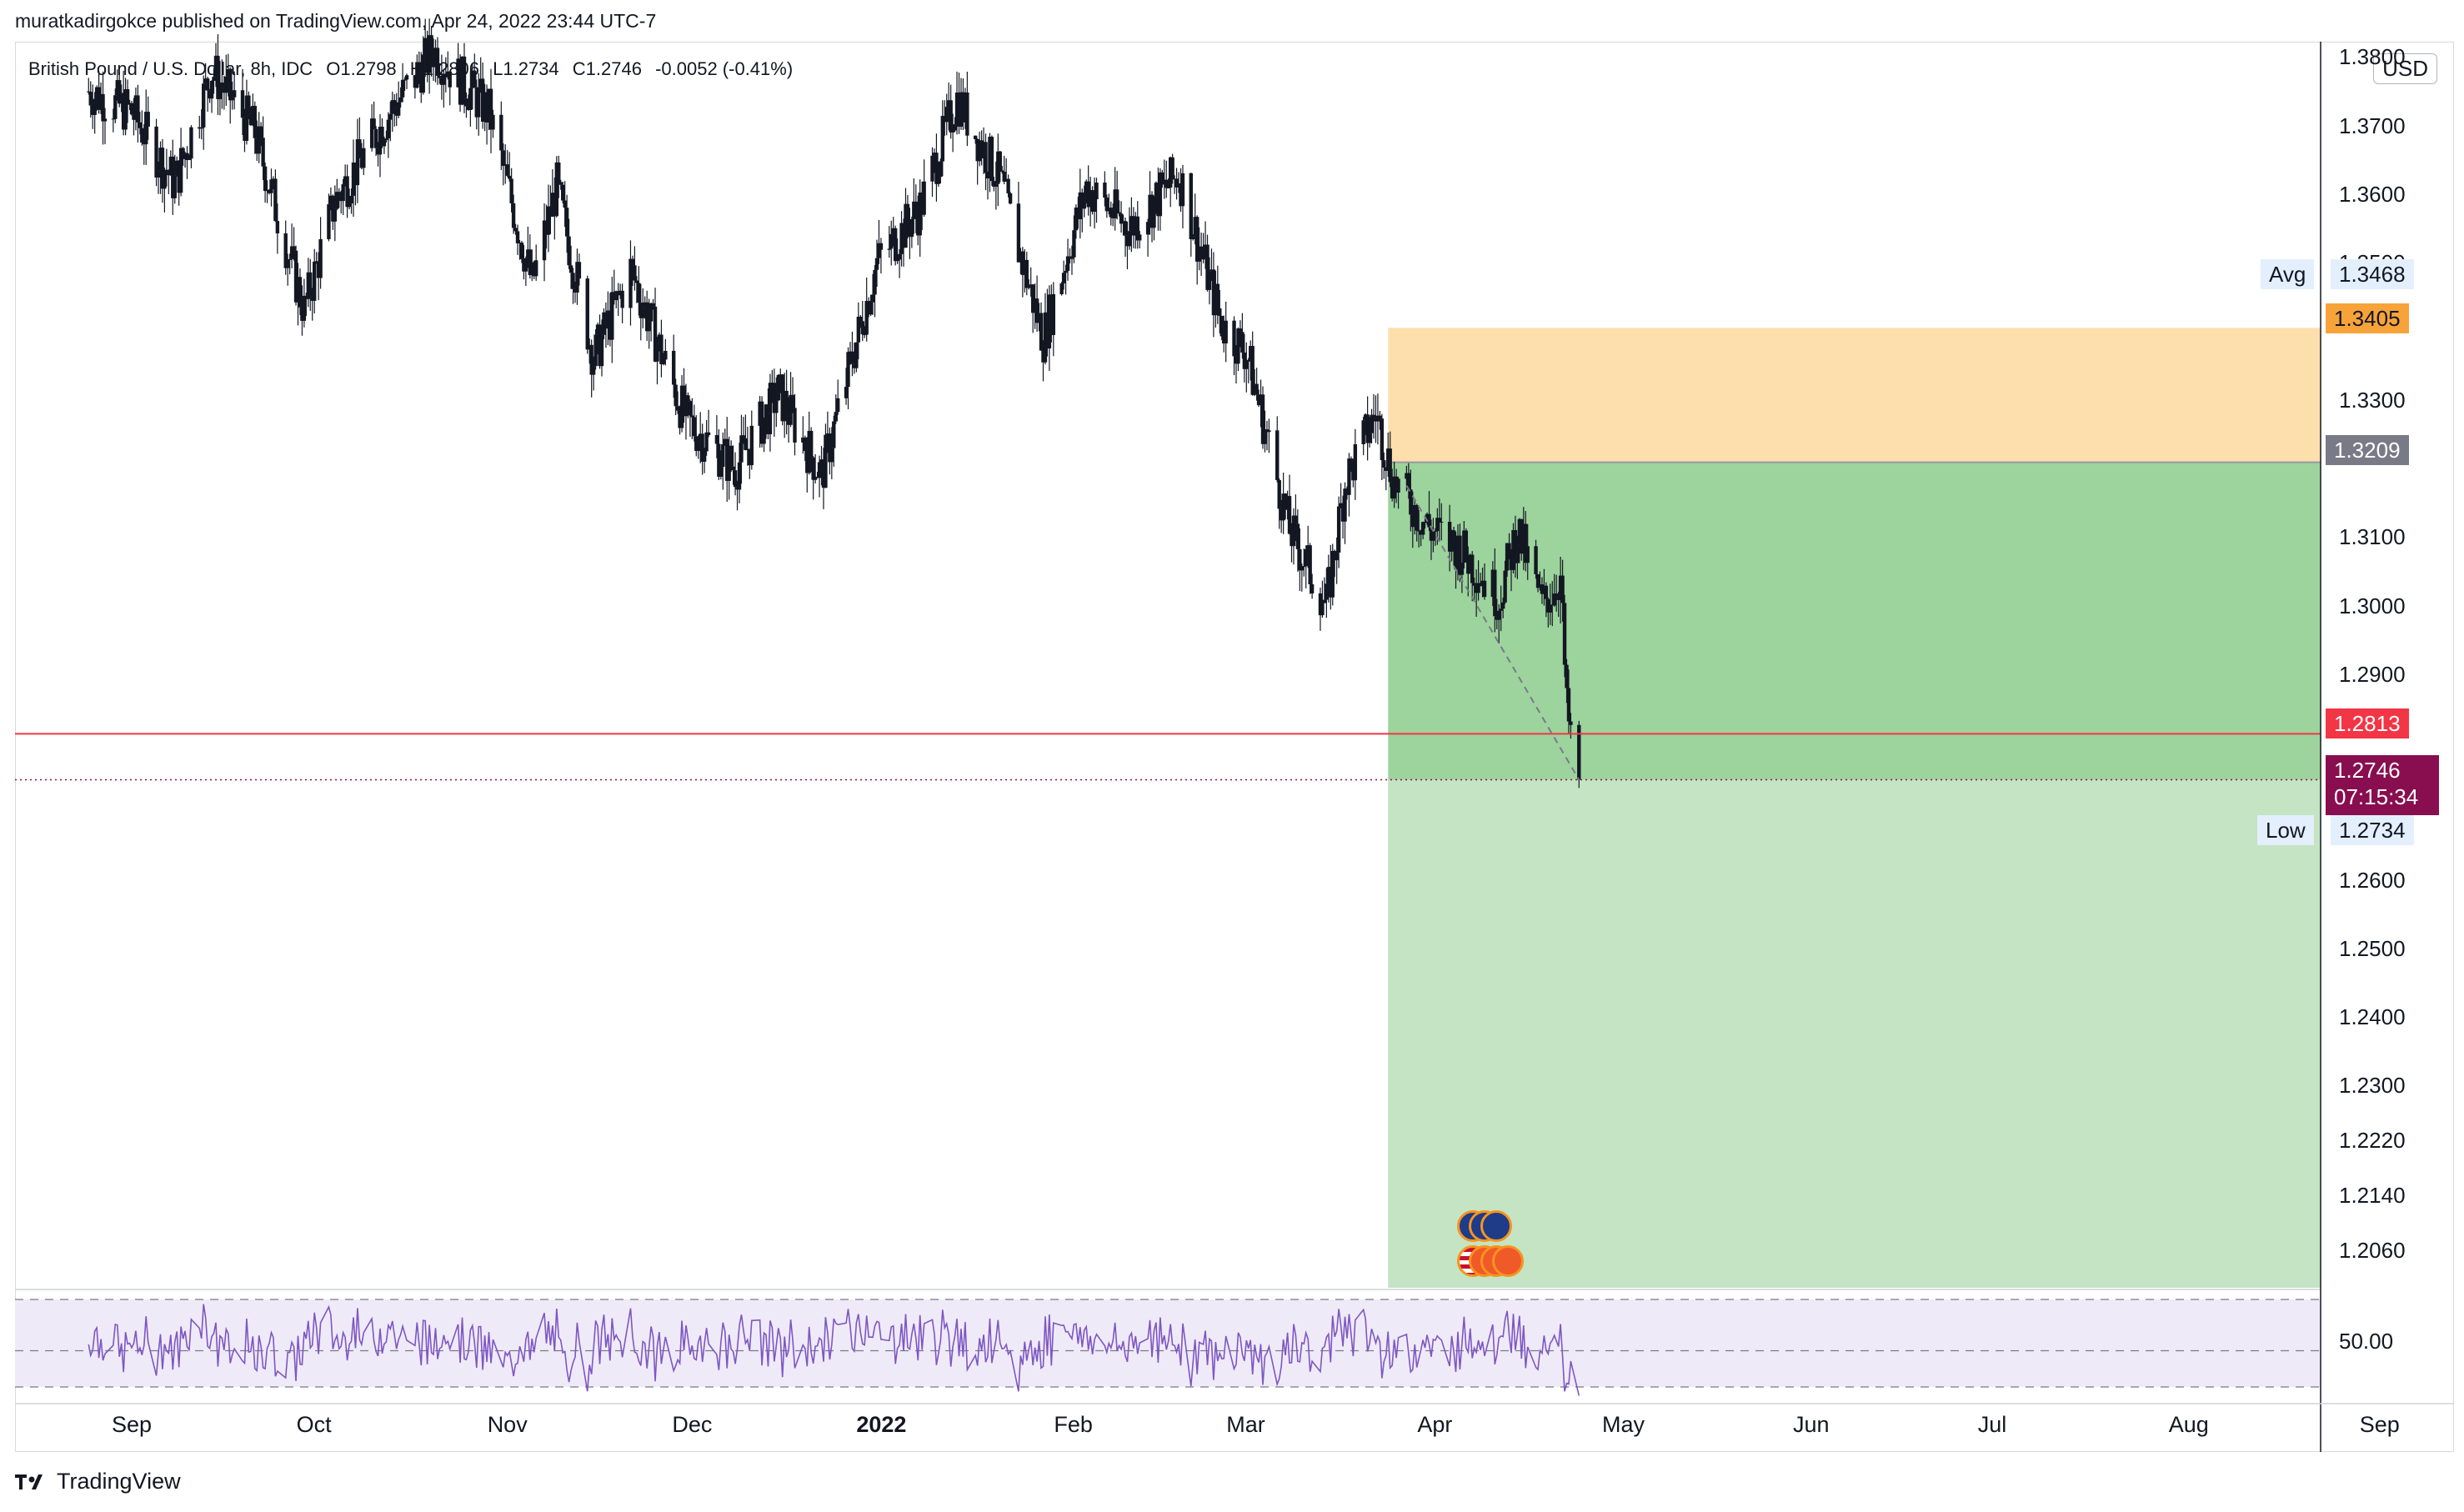 Image resolution: width=2464 pixels, height=1512 pixels. I want to click on x-tick-label: 2022, so click(882, 1425).